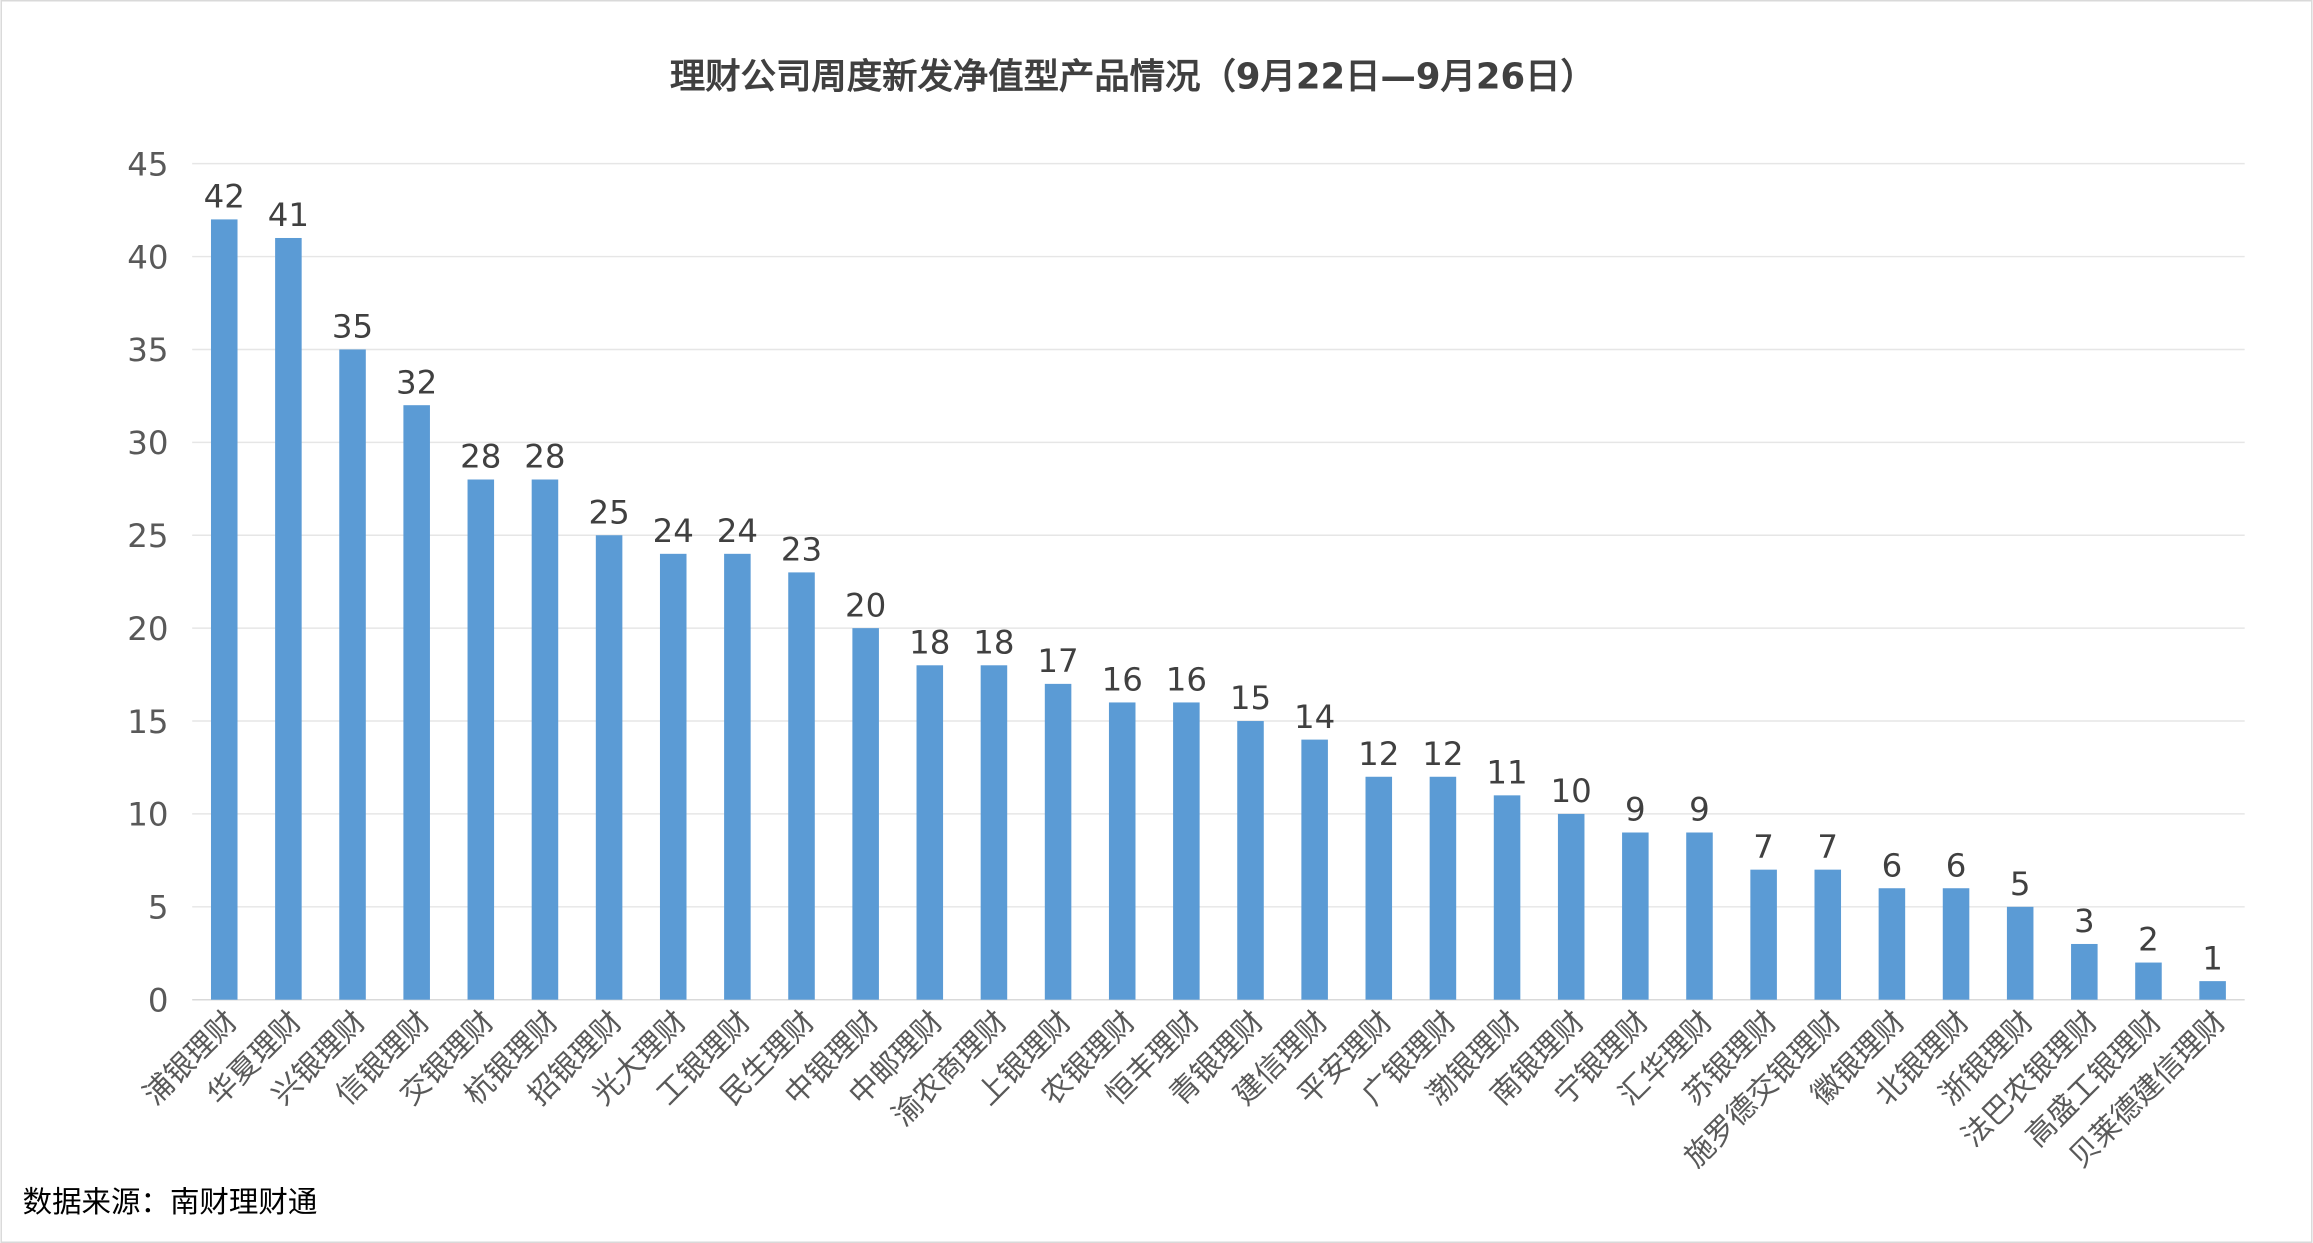 This screenshot has height=1243, width=2313. Describe the element at coordinates (1250, 698) in the screenshot. I see `data-label: 15` at that location.